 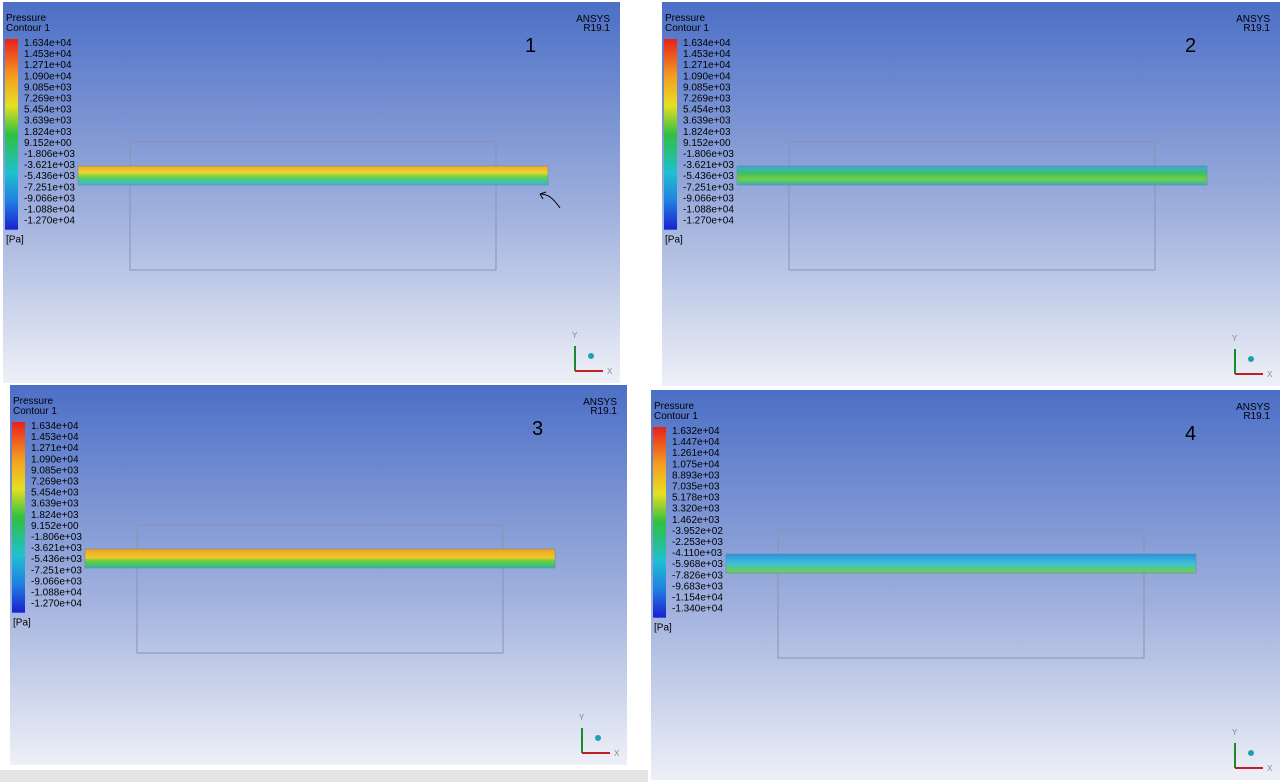 What do you see at coordinates (696, 453) in the screenshot?
I see `legend-label: 1.261e+04` at bounding box center [696, 453].